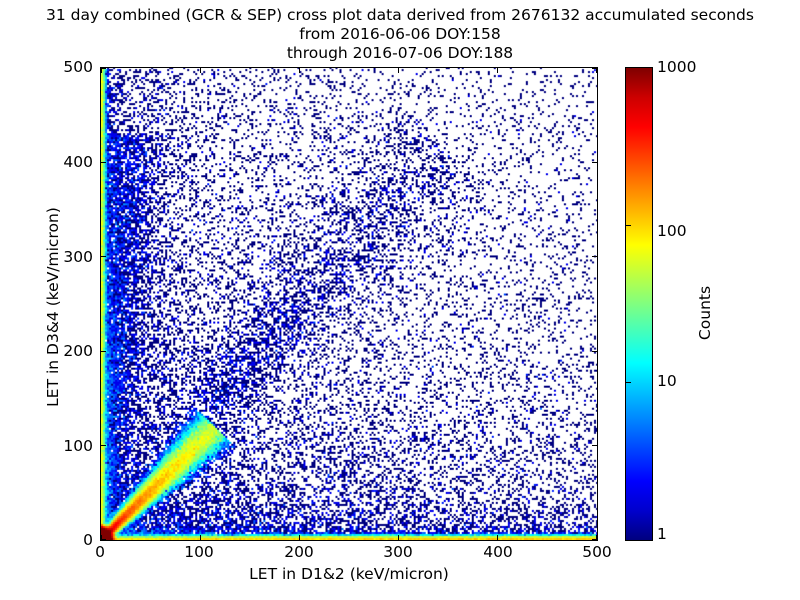 The height and width of the screenshot is (600, 800). Describe the element at coordinates (88, 540) in the screenshot. I see `ytick-label-0: 0` at that location.